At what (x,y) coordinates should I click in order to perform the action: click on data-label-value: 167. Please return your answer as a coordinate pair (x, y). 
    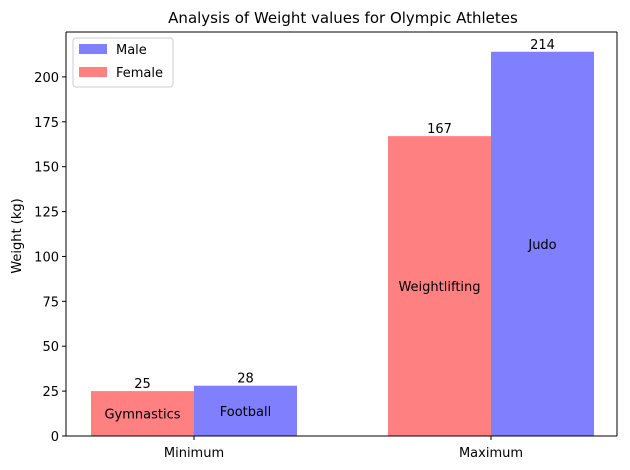
    Looking at the image, I should click on (439, 129).